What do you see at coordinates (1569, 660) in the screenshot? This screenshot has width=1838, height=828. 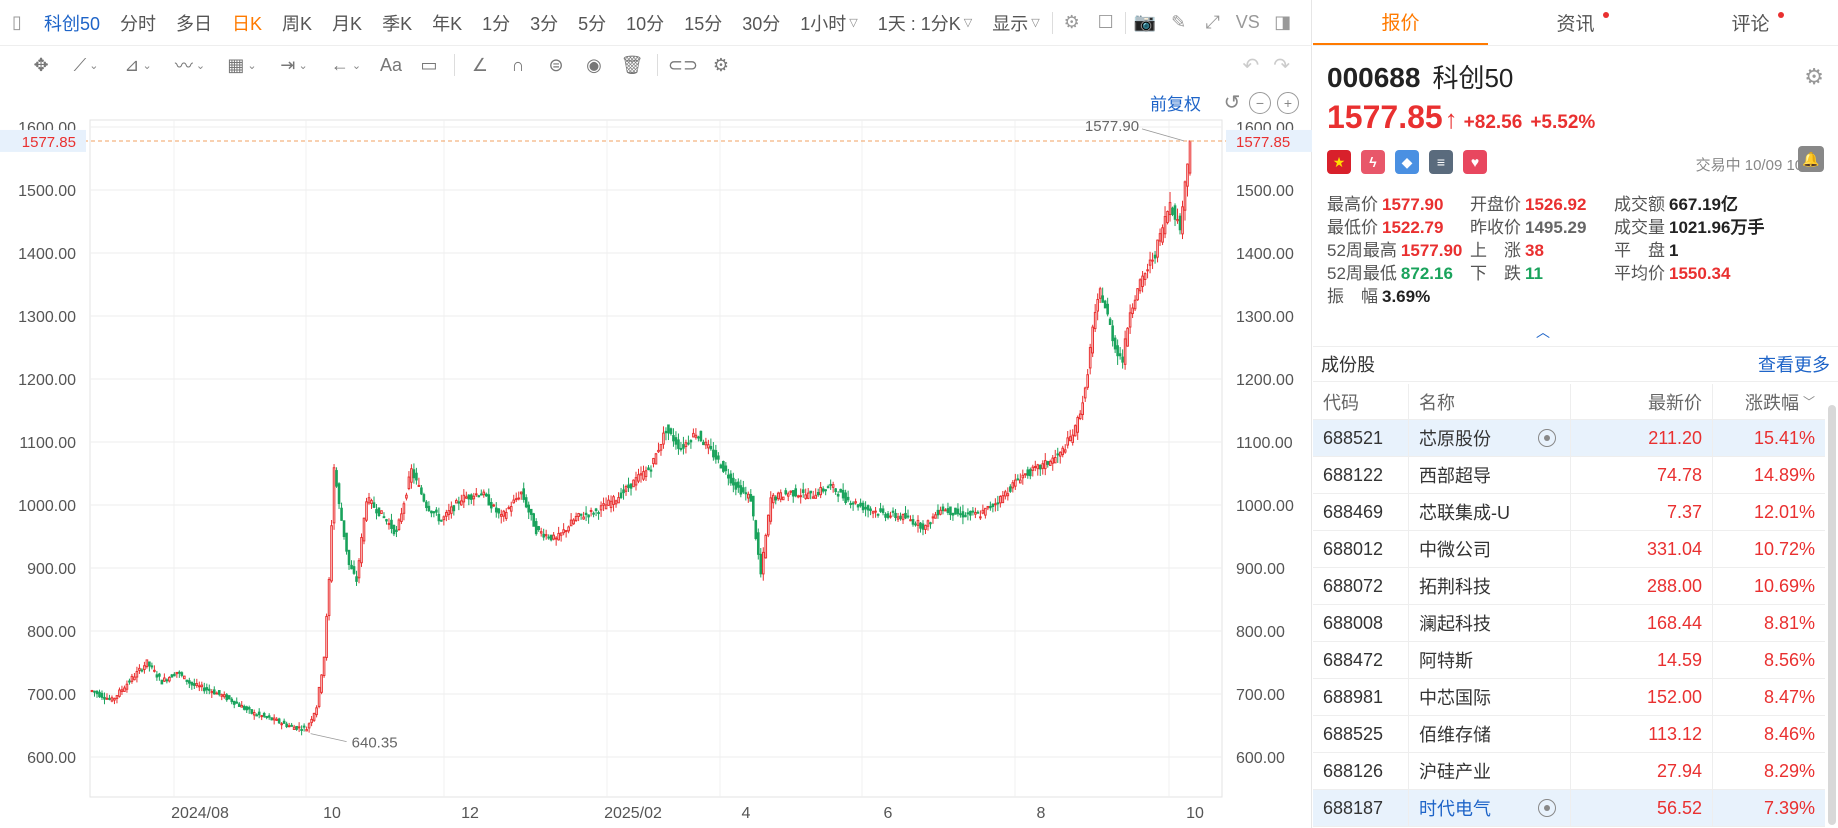 I see `table-row: 688472 阿特斯 14.59 8.56%` at bounding box center [1569, 660].